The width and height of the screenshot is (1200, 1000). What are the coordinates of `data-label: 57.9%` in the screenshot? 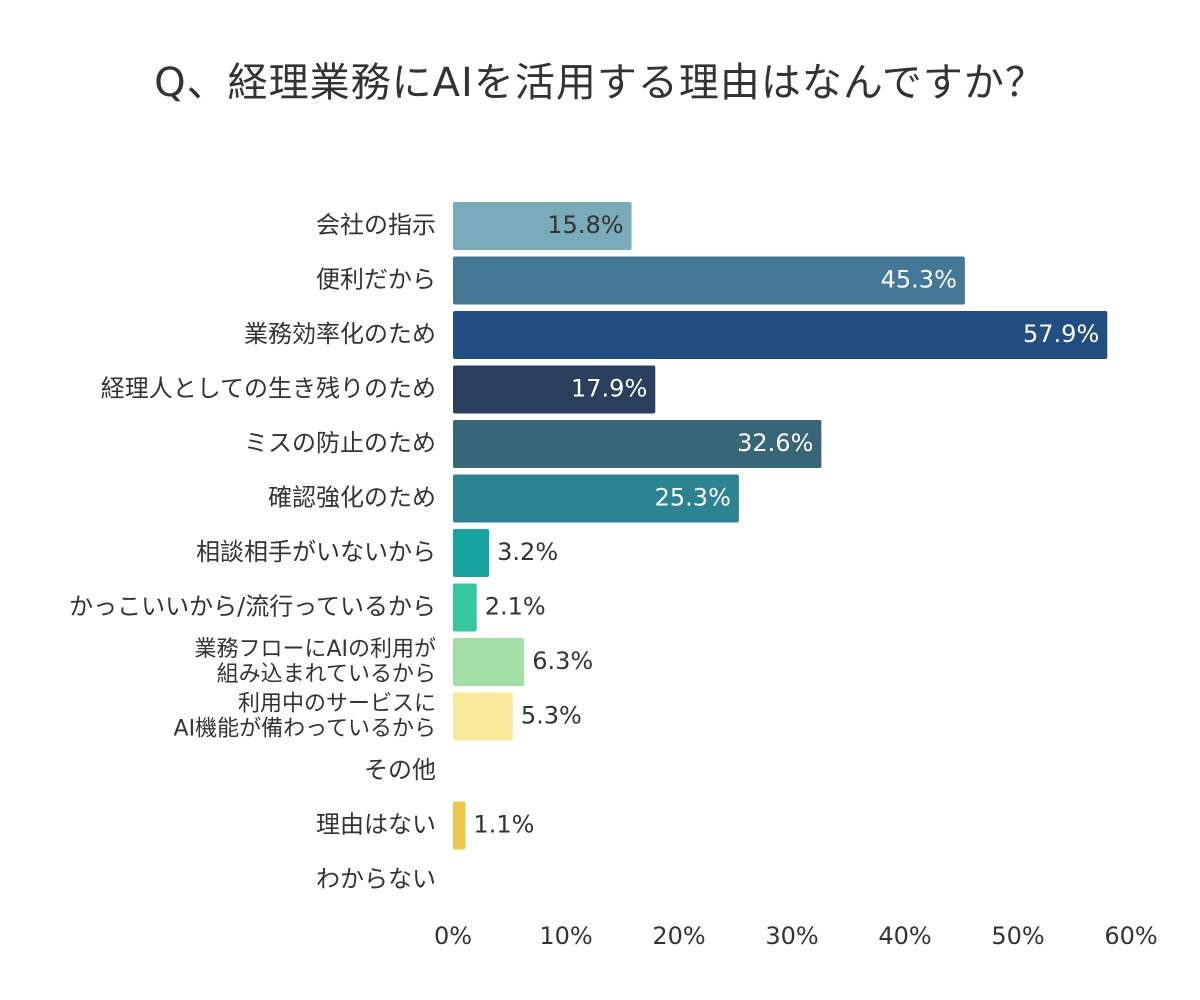 It's located at (1061, 334).